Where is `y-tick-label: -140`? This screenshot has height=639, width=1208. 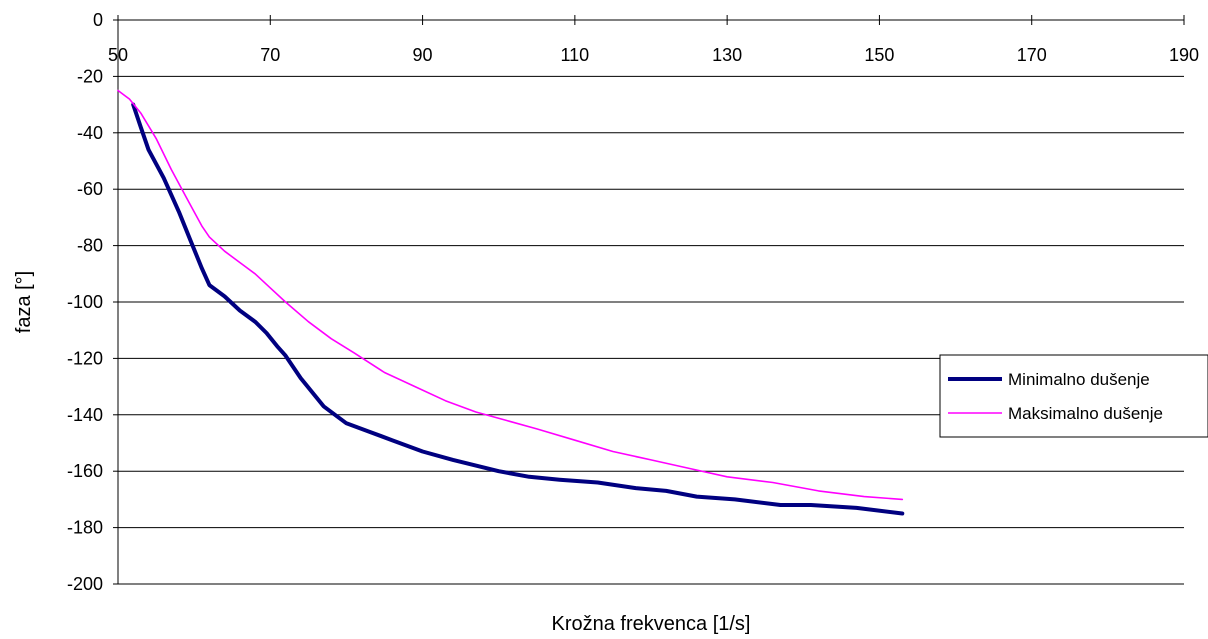 y-tick-label: -140 is located at coordinates (85, 415).